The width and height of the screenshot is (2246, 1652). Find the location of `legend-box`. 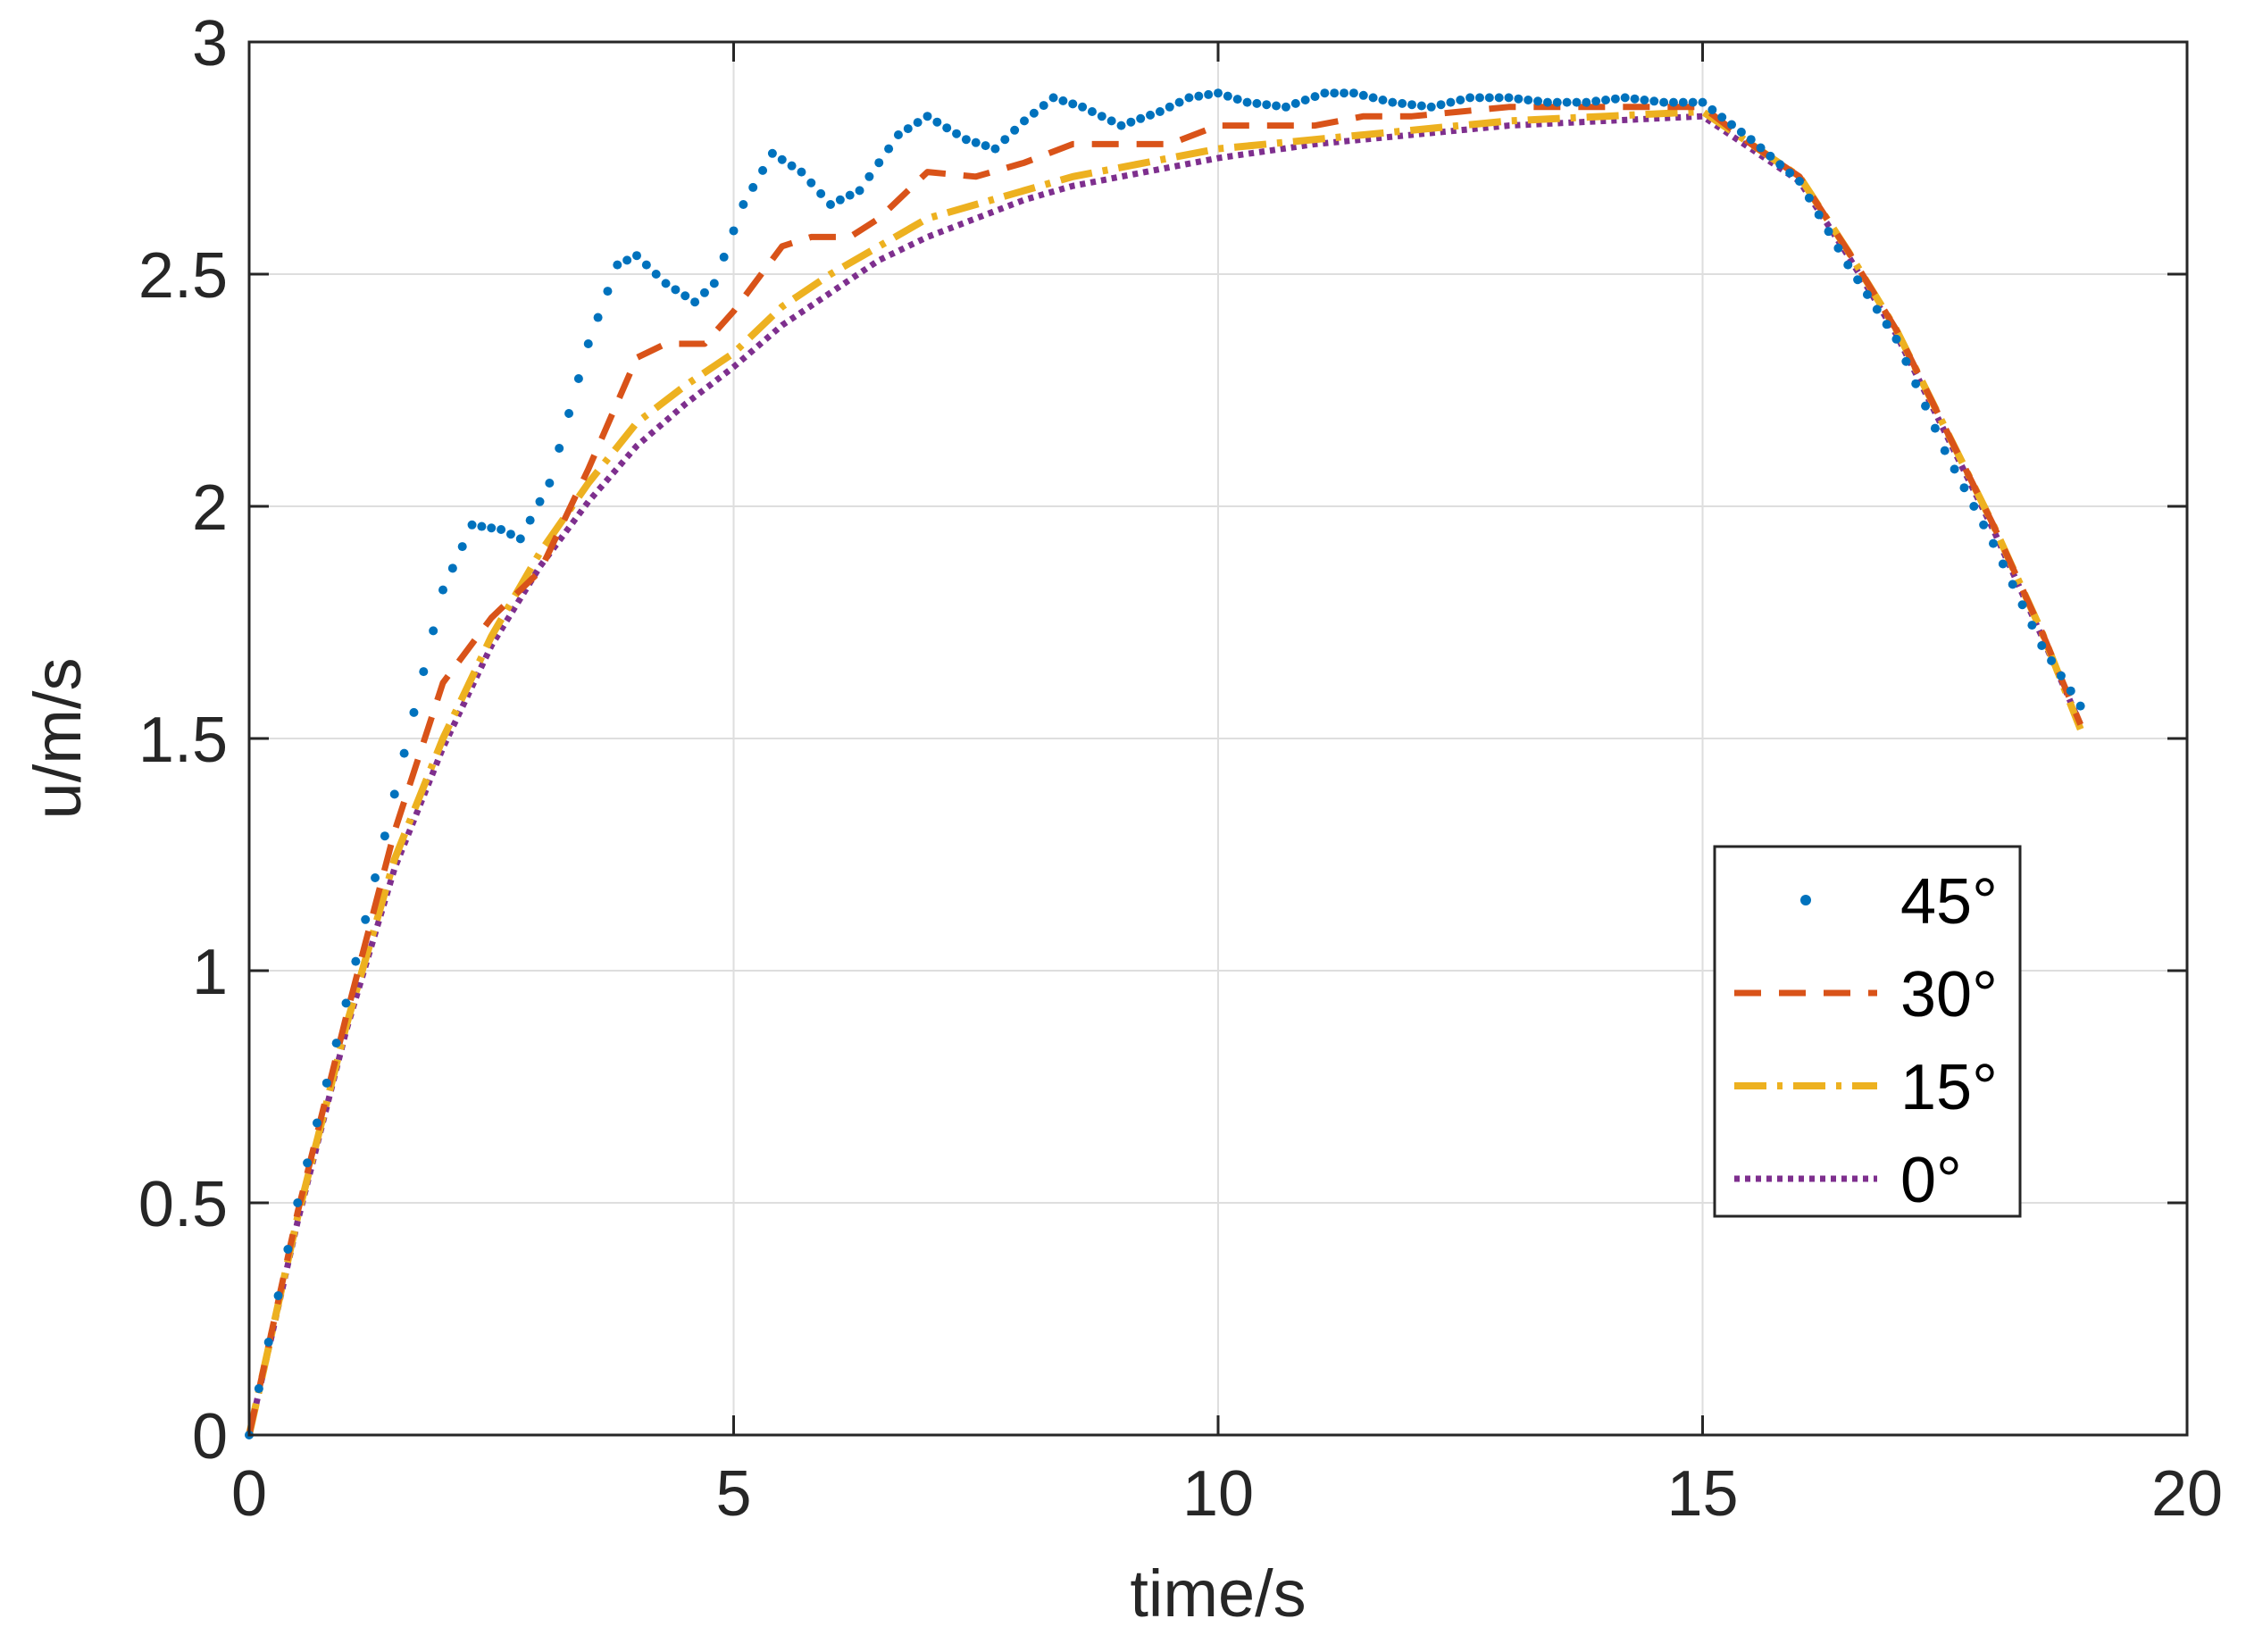

legend-box is located at coordinates (1868, 1031).